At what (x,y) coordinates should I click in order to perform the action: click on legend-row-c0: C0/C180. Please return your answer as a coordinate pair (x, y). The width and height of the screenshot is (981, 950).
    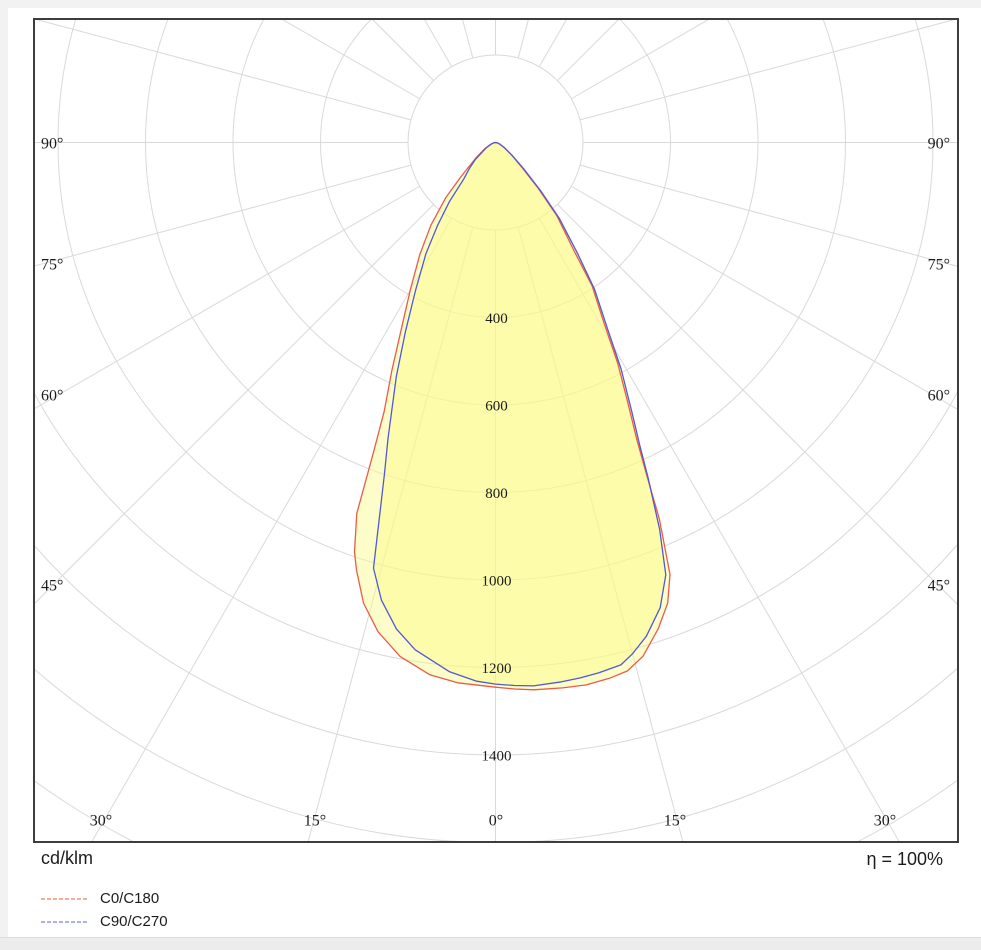
    Looking at the image, I should click on (104, 898).